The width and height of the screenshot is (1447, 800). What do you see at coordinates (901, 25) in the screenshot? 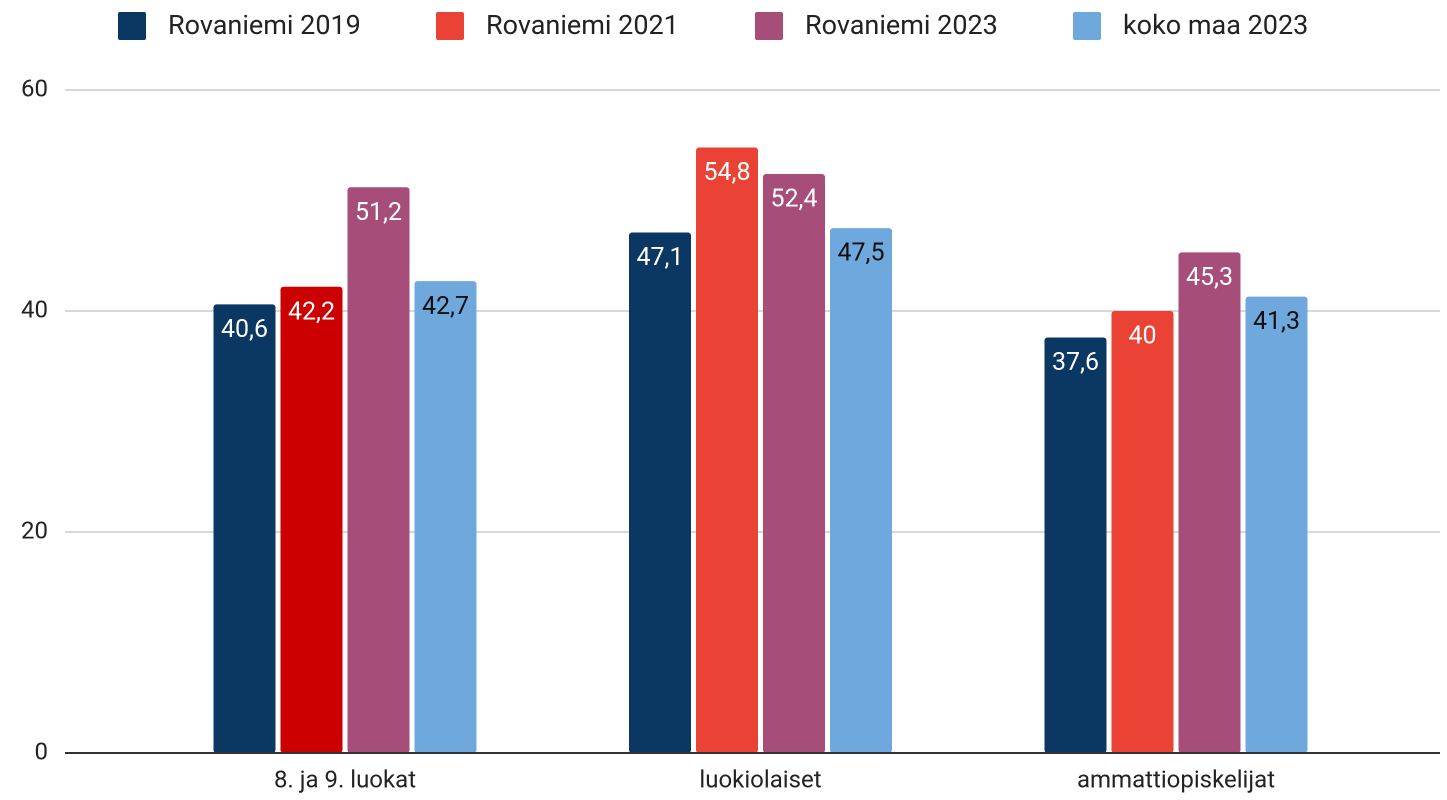
I see `legend-label: Rovaniemi 2023` at bounding box center [901, 25].